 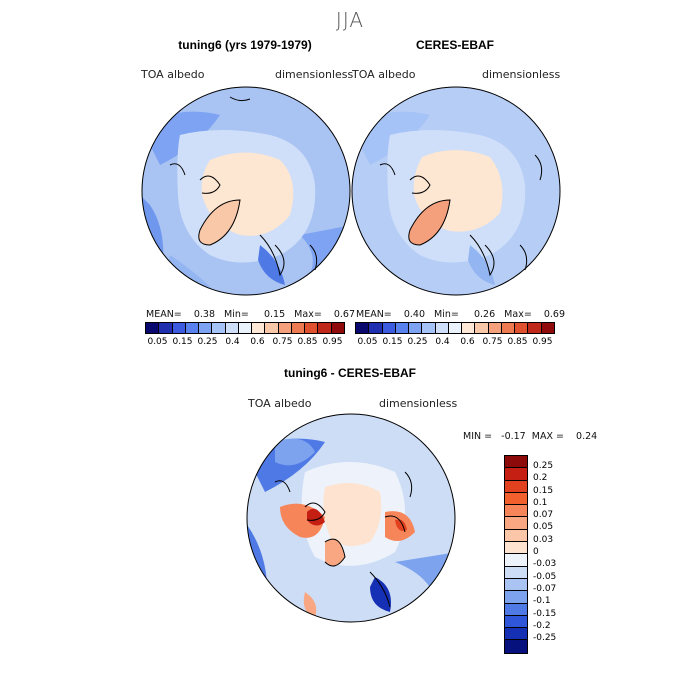 What do you see at coordinates (530, 436) in the screenshot?
I see `diff-panel-minmax: MIN = -0.17 MAX = 0.24` at bounding box center [530, 436].